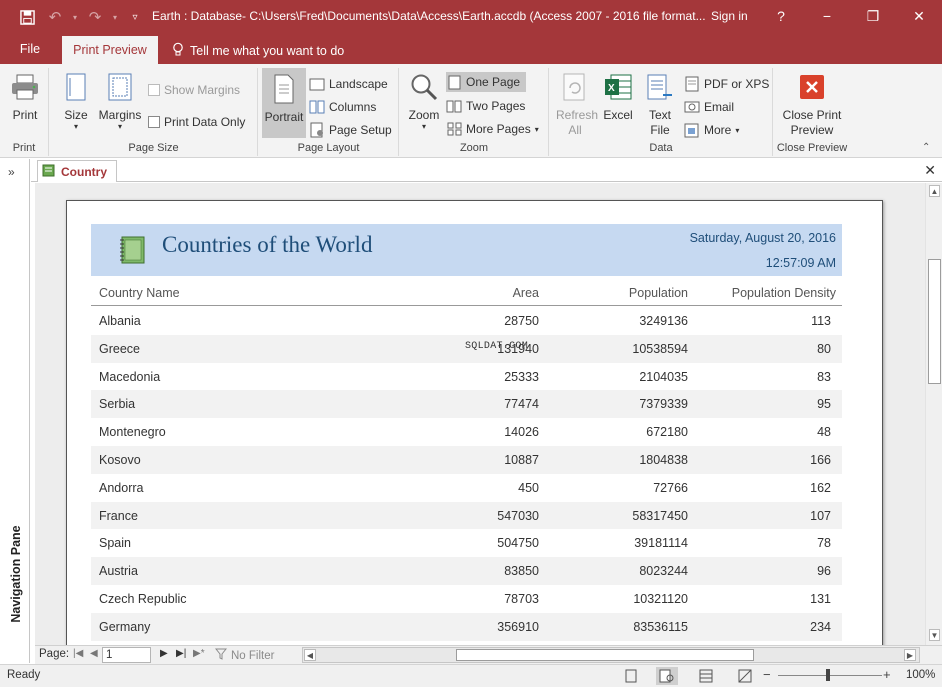  What do you see at coordinates (812, 104) in the screenshot?
I see `close-print-preview-button: Close Print Preview` at bounding box center [812, 104].